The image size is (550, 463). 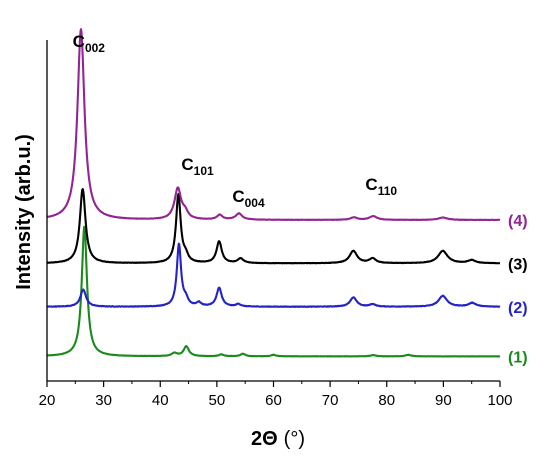 What do you see at coordinates (160, 400) in the screenshot?
I see `x-tick-label: 40` at bounding box center [160, 400].